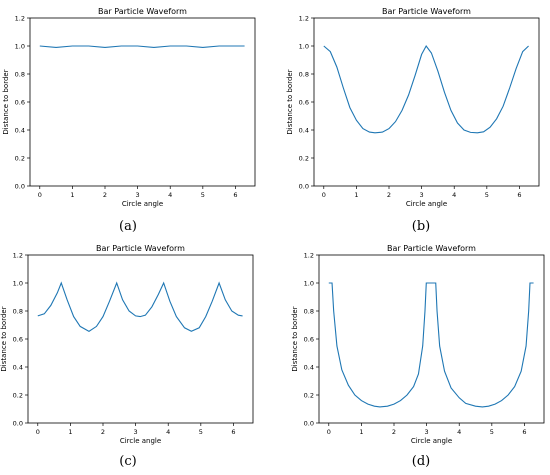  I want to click on panel-label: (d), so click(421, 461).